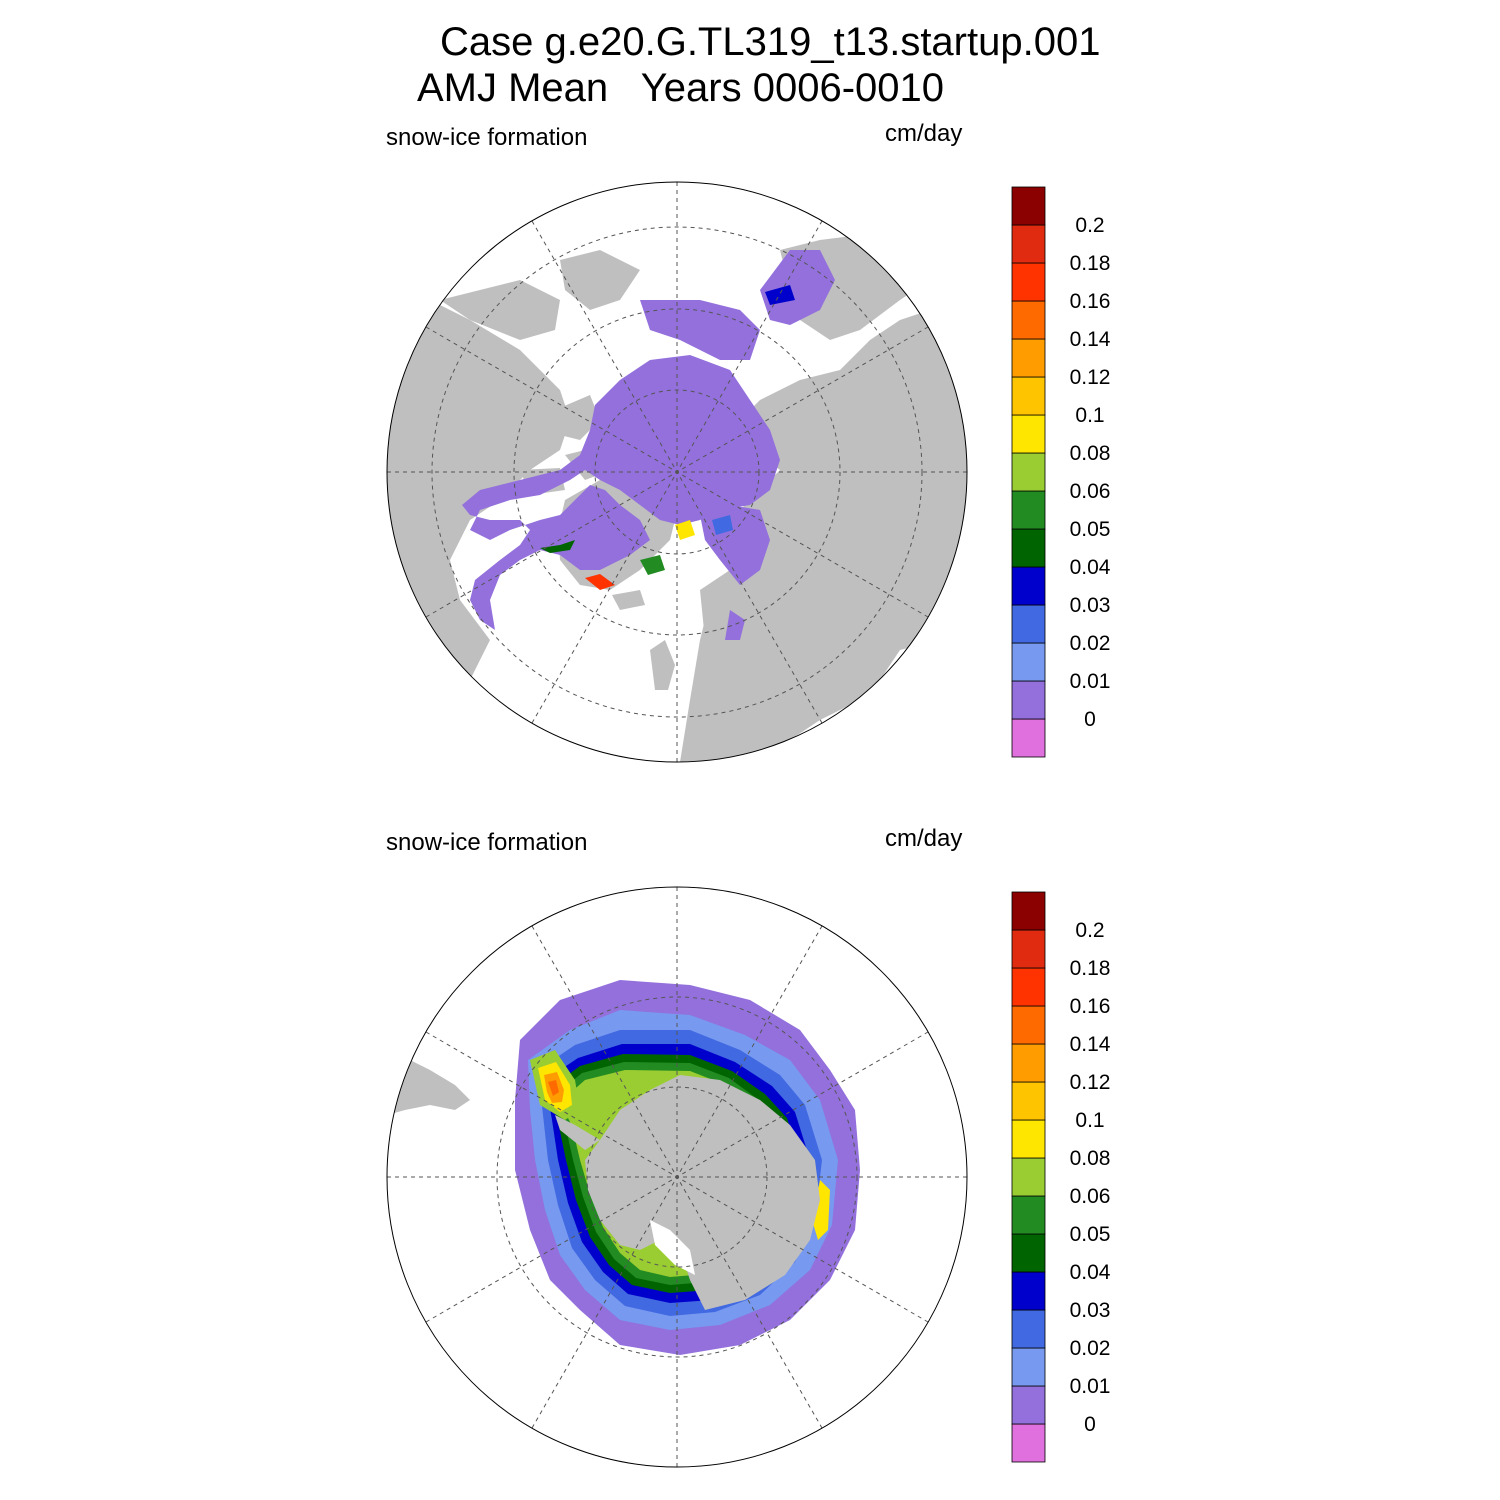 This screenshot has width=1500, height=1500. What do you see at coordinates (924, 133) in the screenshot?
I see `north-panel-units-label: cm/day` at bounding box center [924, 133].